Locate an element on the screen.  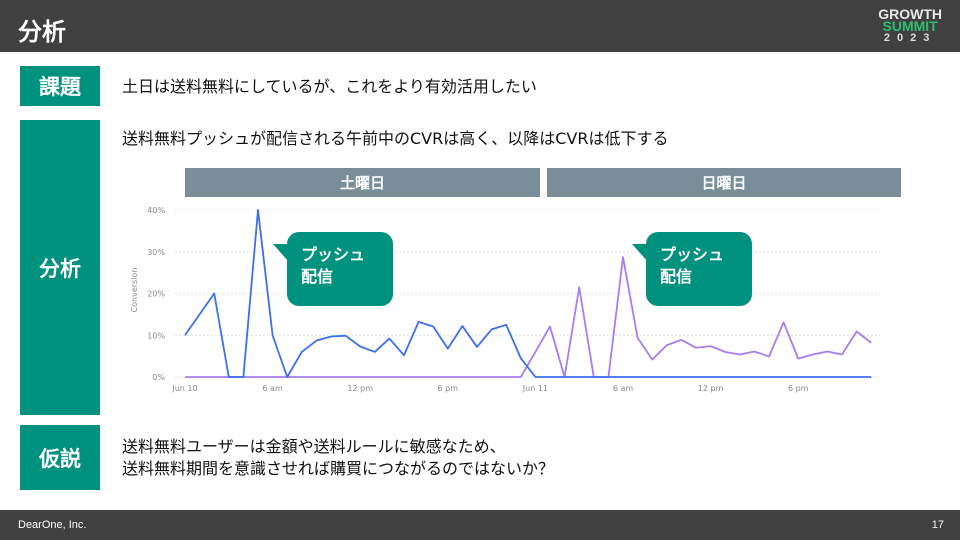
push-callout-sunday: プッシュ 配信 is located at coordinates (692, 269).